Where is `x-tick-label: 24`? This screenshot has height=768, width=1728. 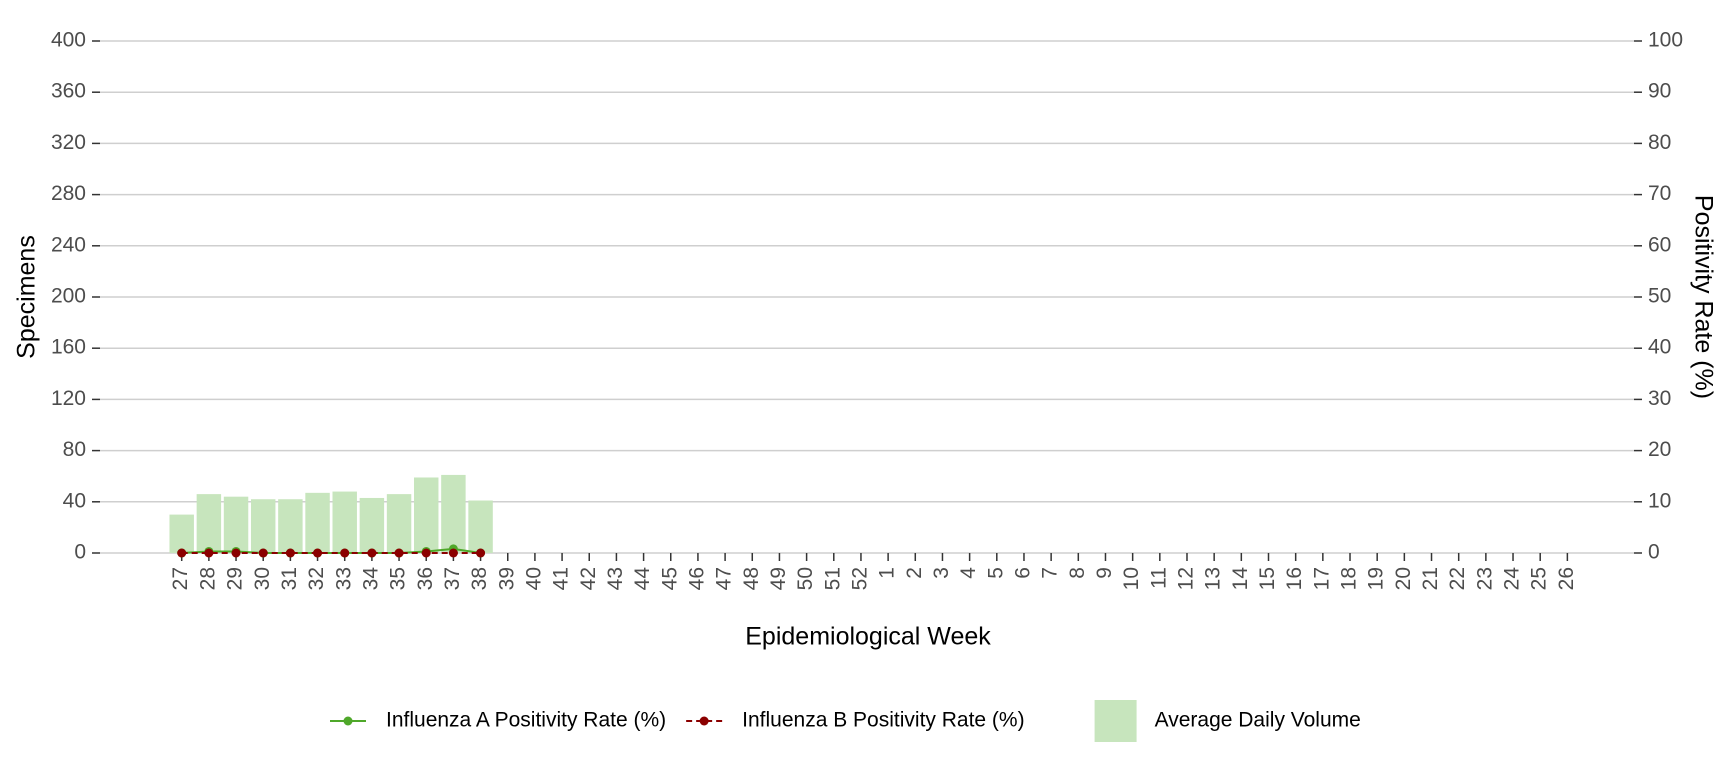 x-tick-label: 24 is located at coordinates (1512, 579).